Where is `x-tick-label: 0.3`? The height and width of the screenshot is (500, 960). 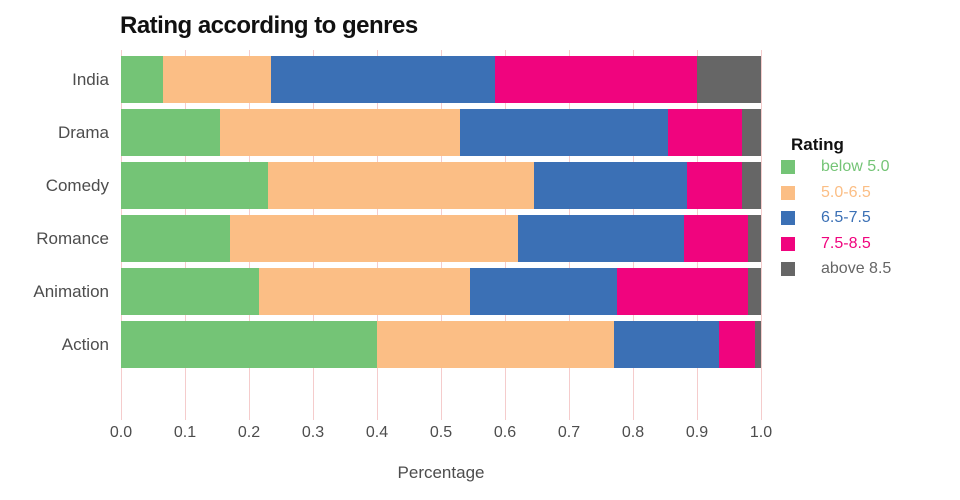 x-tick-label: 0.3 is located at coordinates (313, 432).